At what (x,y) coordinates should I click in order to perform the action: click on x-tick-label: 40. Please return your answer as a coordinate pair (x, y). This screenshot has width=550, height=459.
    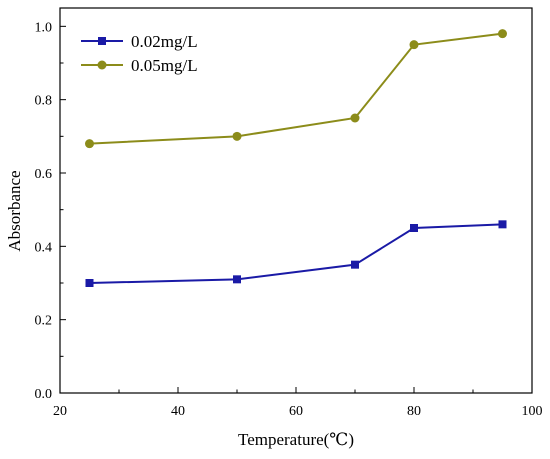
    Looking at the image, I should click on (178, 411).